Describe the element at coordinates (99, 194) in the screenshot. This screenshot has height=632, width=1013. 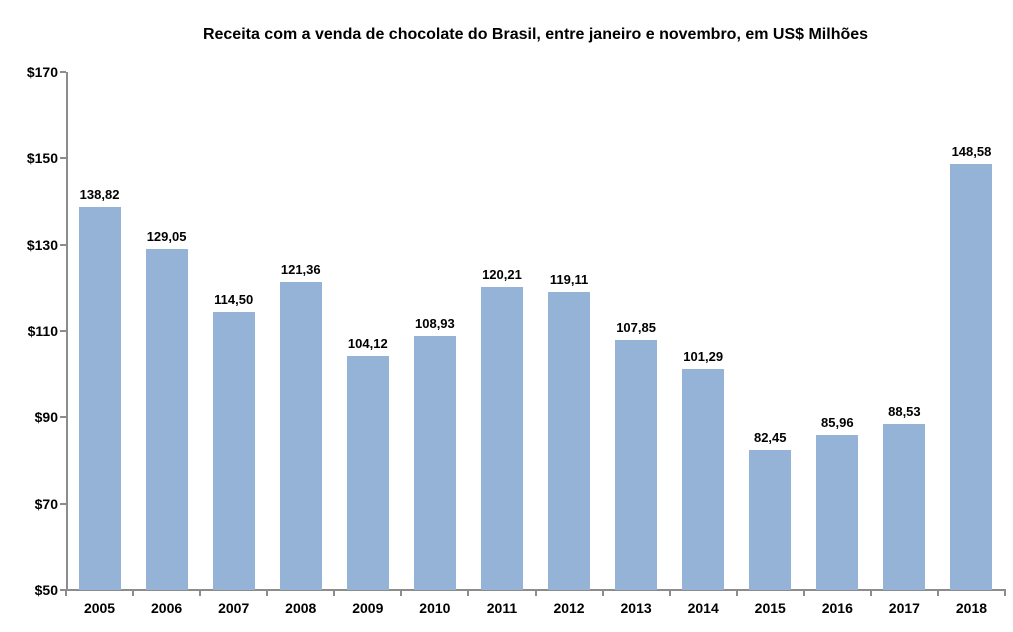
I see `value-label: 138,82` at that location.